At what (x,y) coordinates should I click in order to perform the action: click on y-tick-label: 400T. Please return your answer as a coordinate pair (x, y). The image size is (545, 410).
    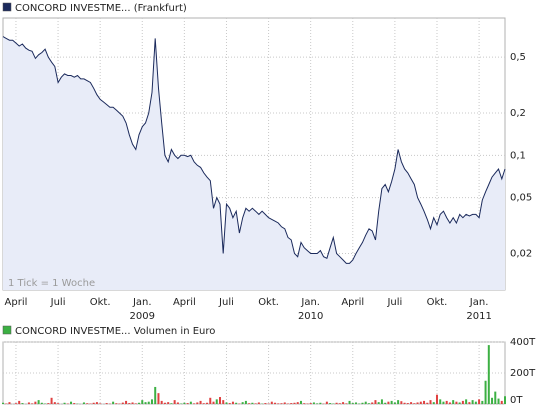
    Looking at the image, I should click on (523, 342).